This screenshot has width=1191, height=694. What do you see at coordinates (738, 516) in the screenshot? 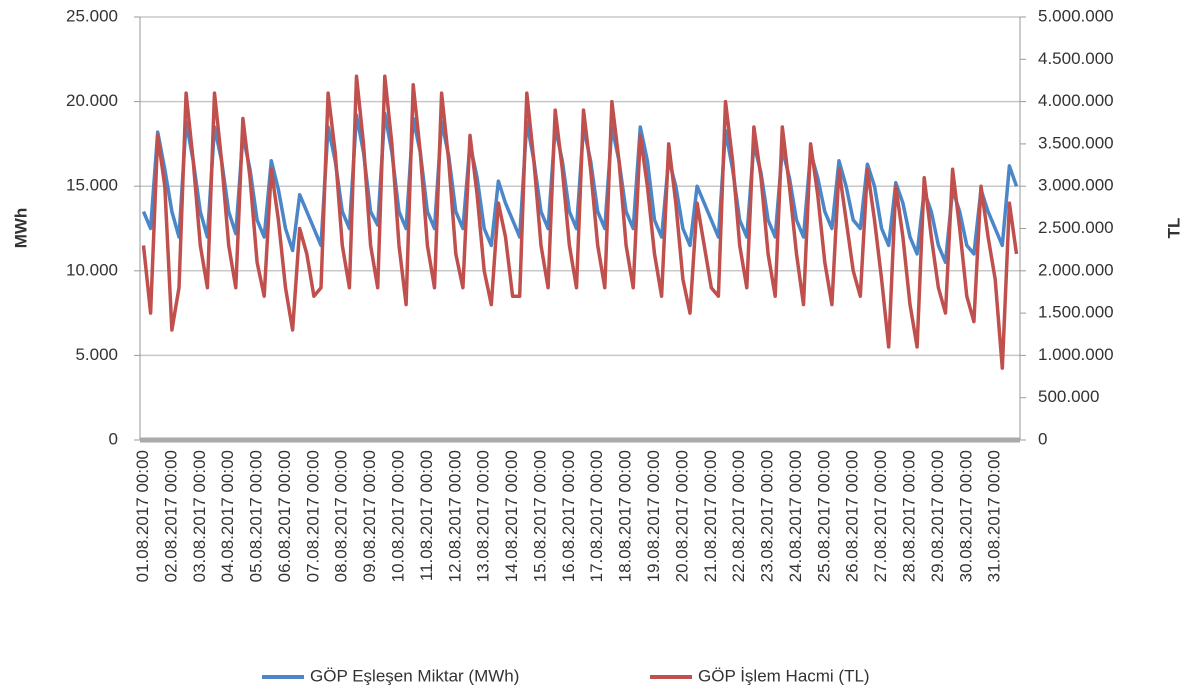
I see `x-tick-label: 22.08.2017 00:00` at bounding box center [738, 516].